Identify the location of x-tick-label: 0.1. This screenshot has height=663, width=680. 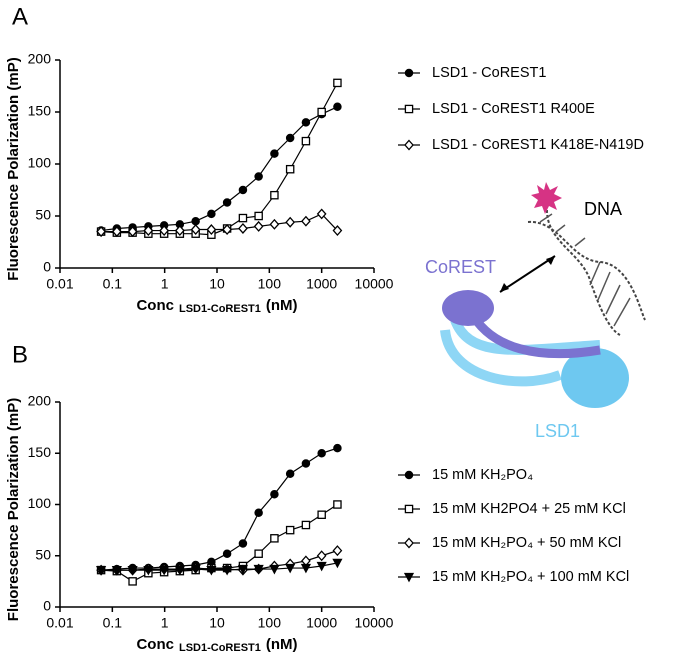
(113, 284).